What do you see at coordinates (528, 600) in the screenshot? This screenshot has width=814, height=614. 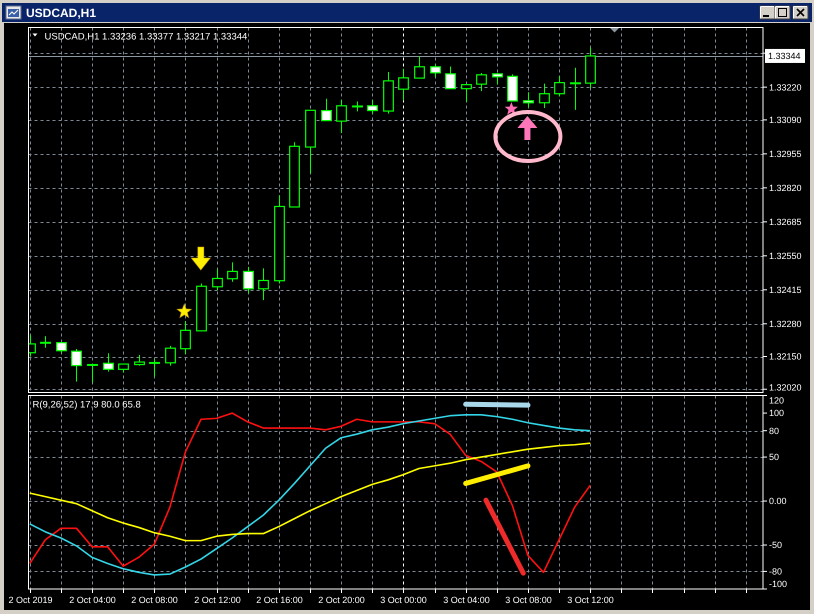 I see `x-tick-label: 3 Oct 08:00` at bounding box center [528, 600].